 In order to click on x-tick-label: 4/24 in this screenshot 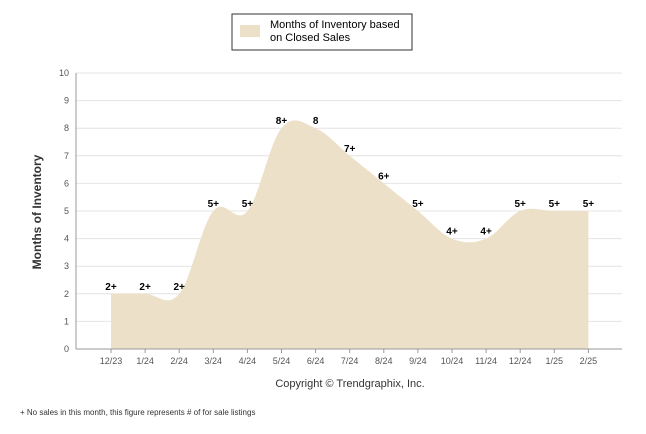, I will do `click(248, 361)`.